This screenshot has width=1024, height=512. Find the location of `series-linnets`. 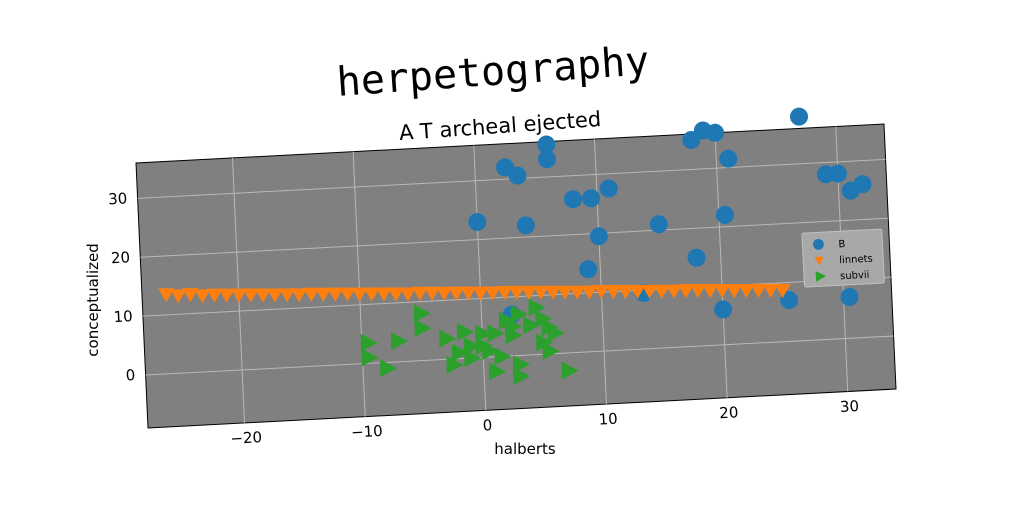

series-linnets is located at coordinates (474, 293).